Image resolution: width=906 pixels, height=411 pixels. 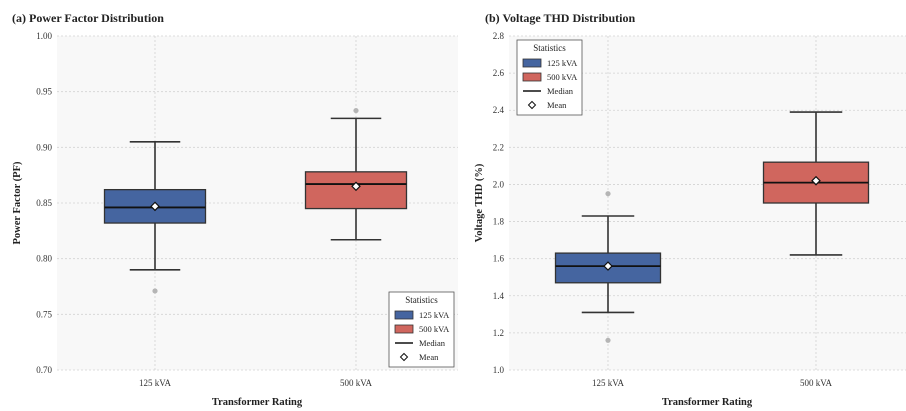 What do you see at coordinates (44, 314) in the screenshot?
I see `y-tick-label: 0.75` at bounding box center [44, 314].